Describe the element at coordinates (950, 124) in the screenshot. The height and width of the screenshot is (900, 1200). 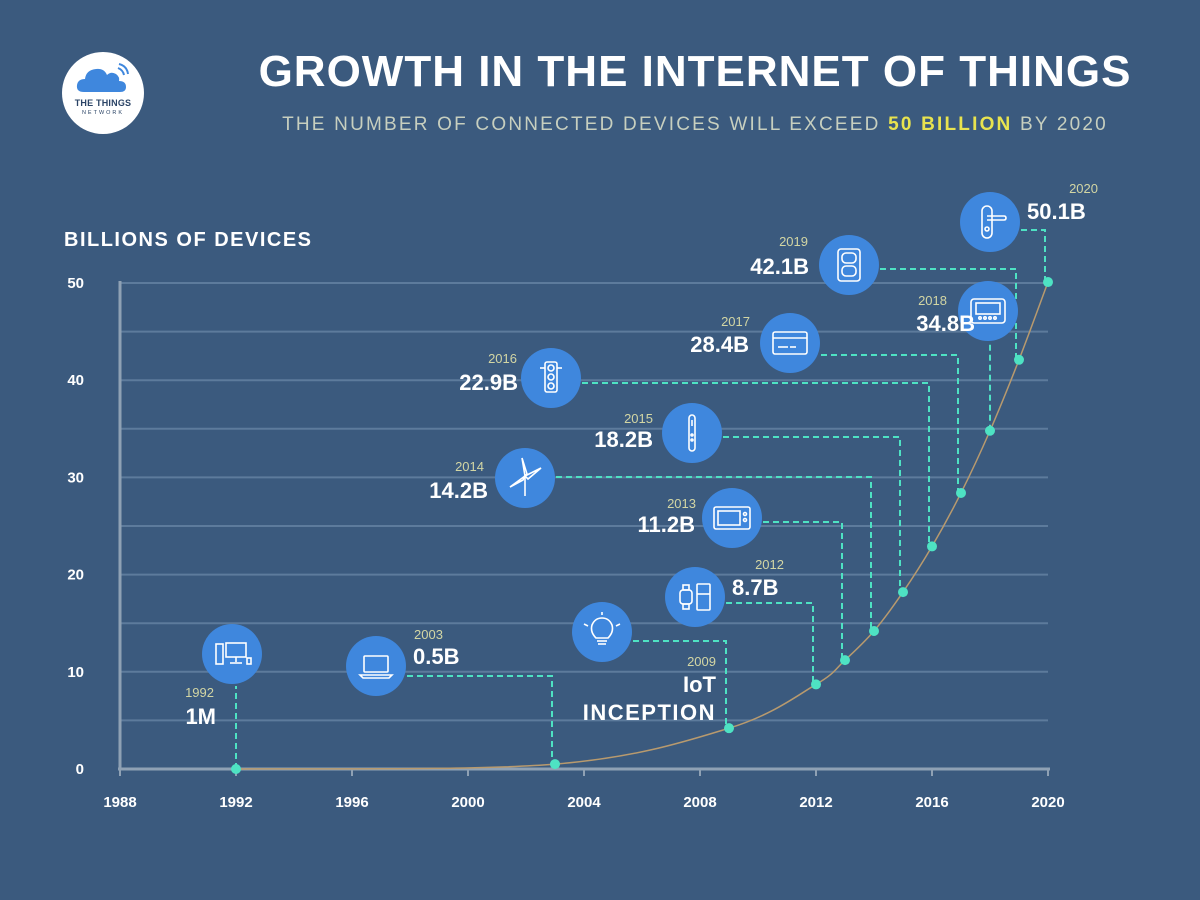
I see `subtitle-highlight: 50 BILLION` at that location.